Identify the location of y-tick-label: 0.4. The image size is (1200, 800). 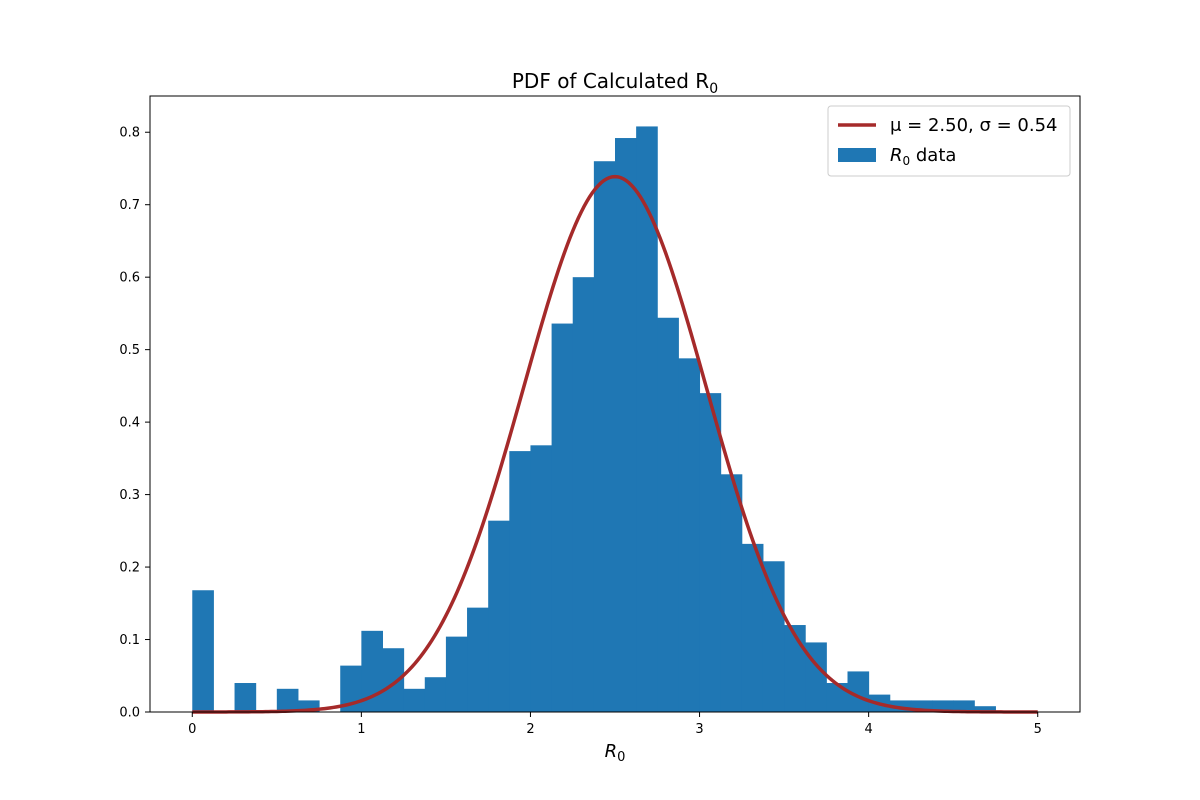
(129, 423).